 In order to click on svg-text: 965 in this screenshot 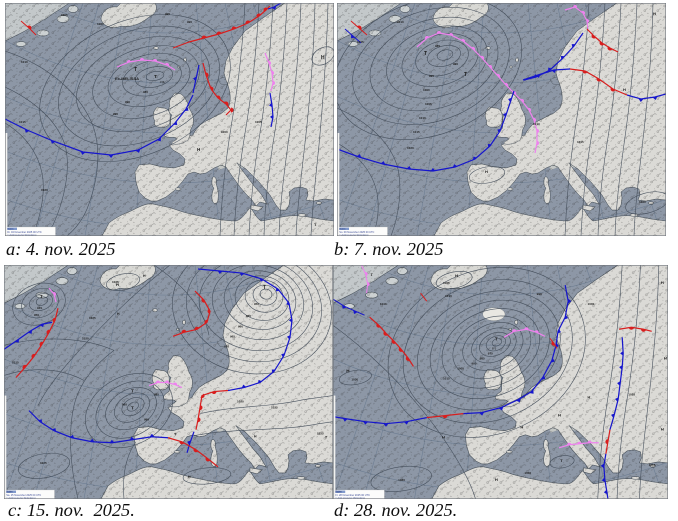, I will do `click(232, 336)`.